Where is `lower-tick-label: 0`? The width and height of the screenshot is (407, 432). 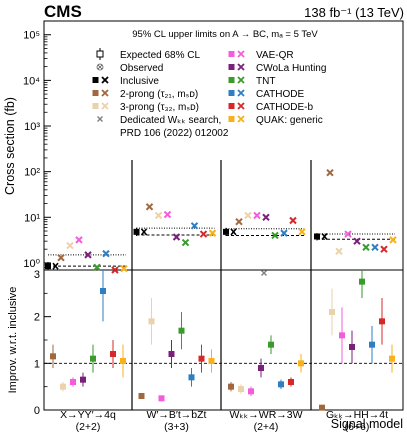 lower-tick-label: 0 is located at coordinates (37, 411).